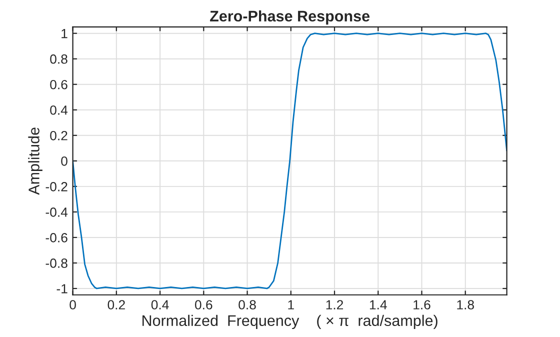  I want to click on x-tick-label: 0.2, so click(116, 305).